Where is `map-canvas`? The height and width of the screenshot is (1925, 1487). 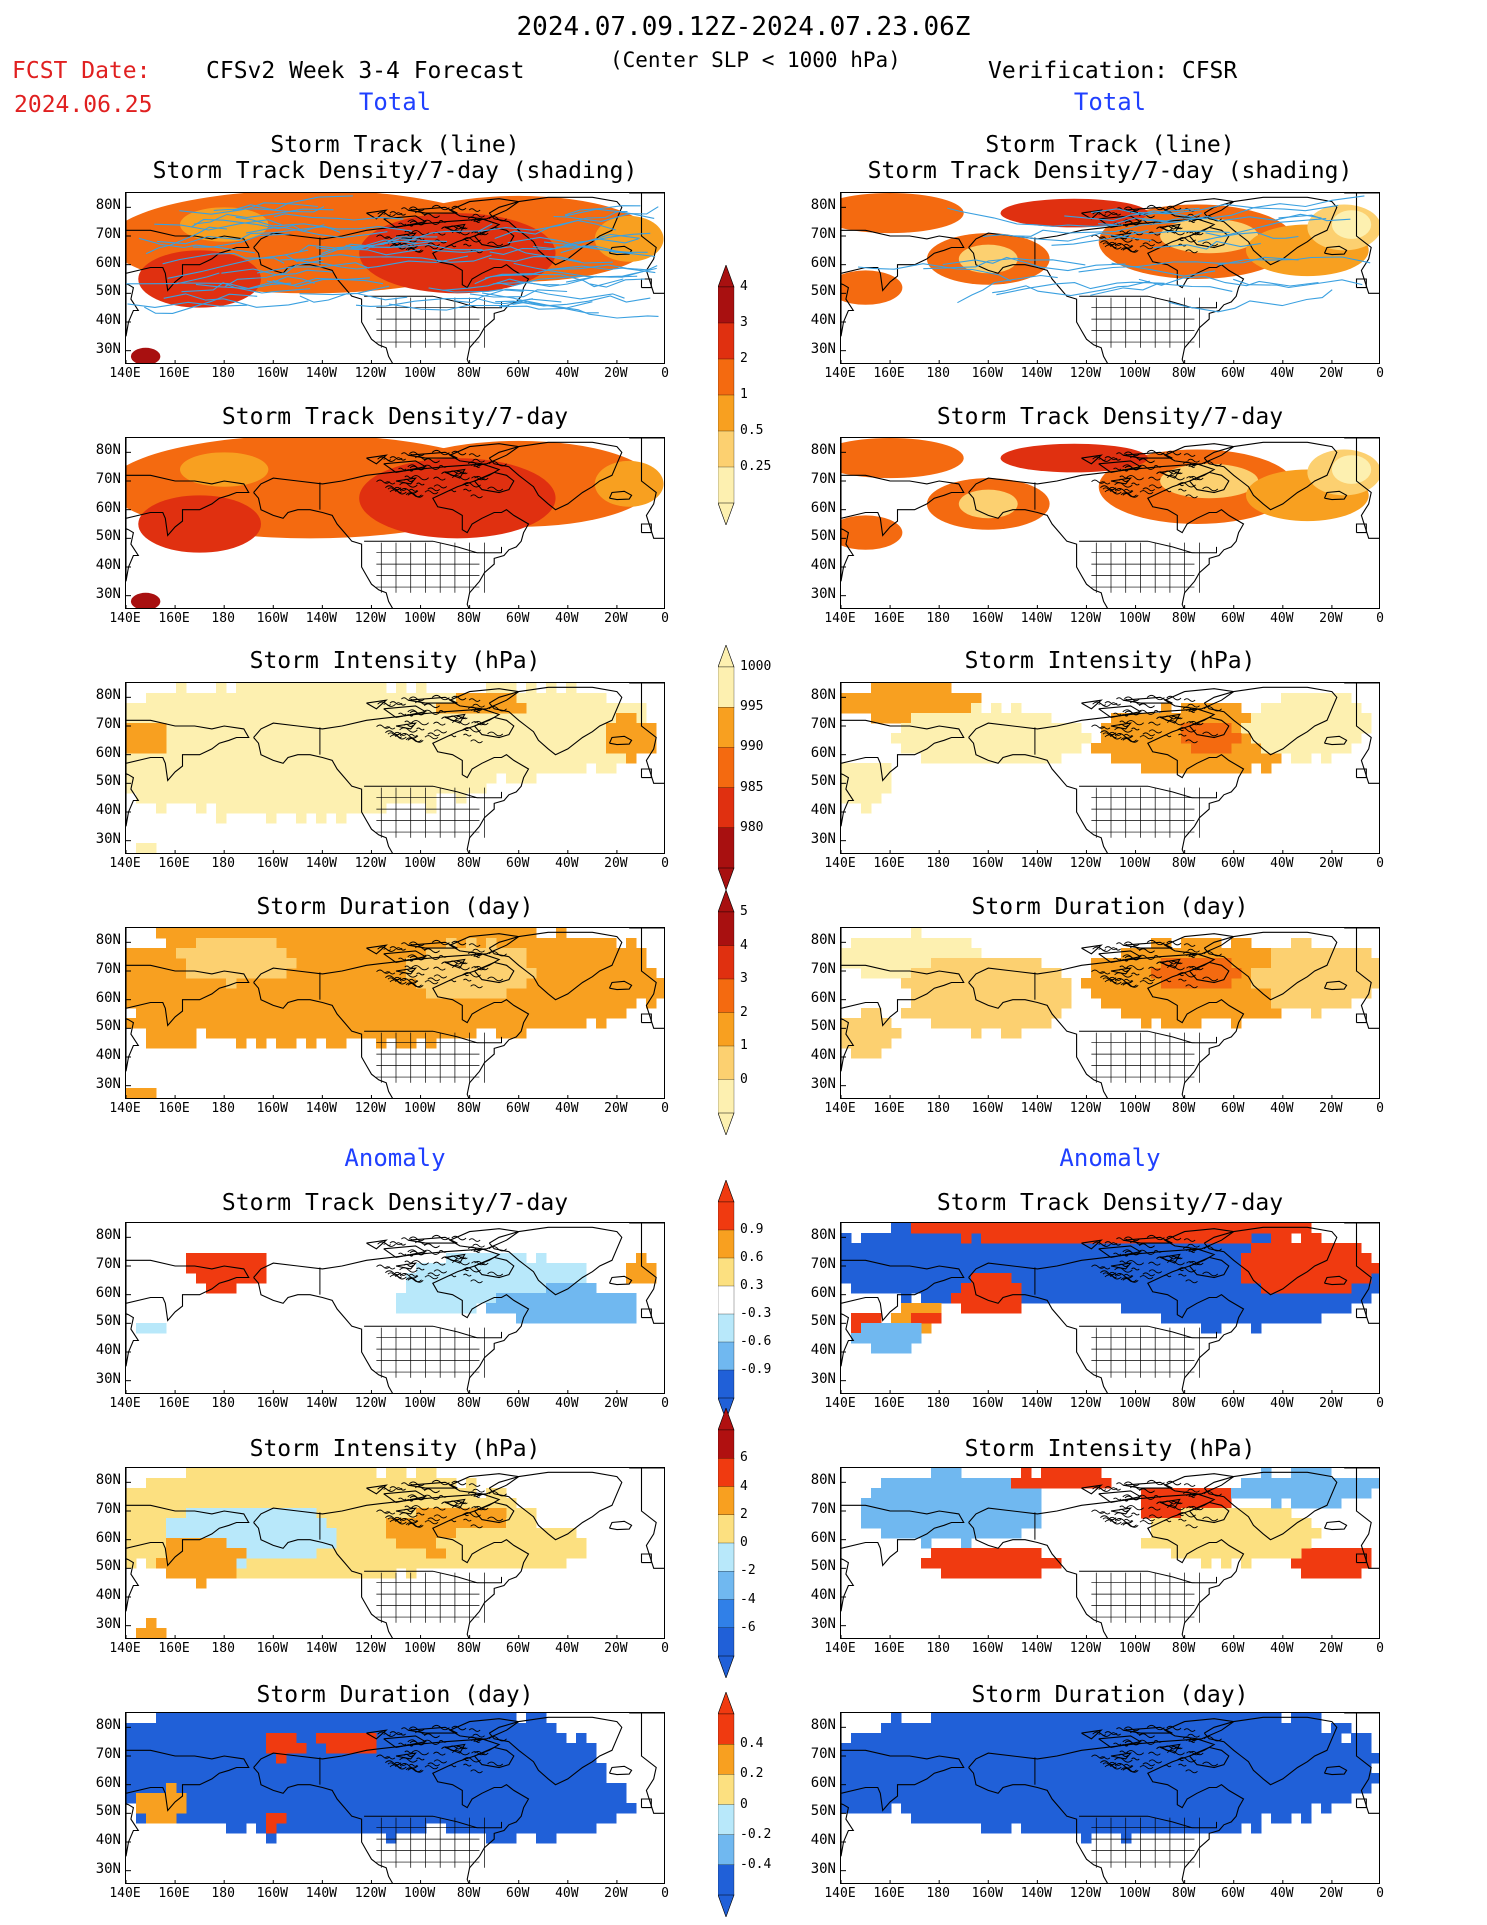
map-canvas is located at coordinates (395, 278).